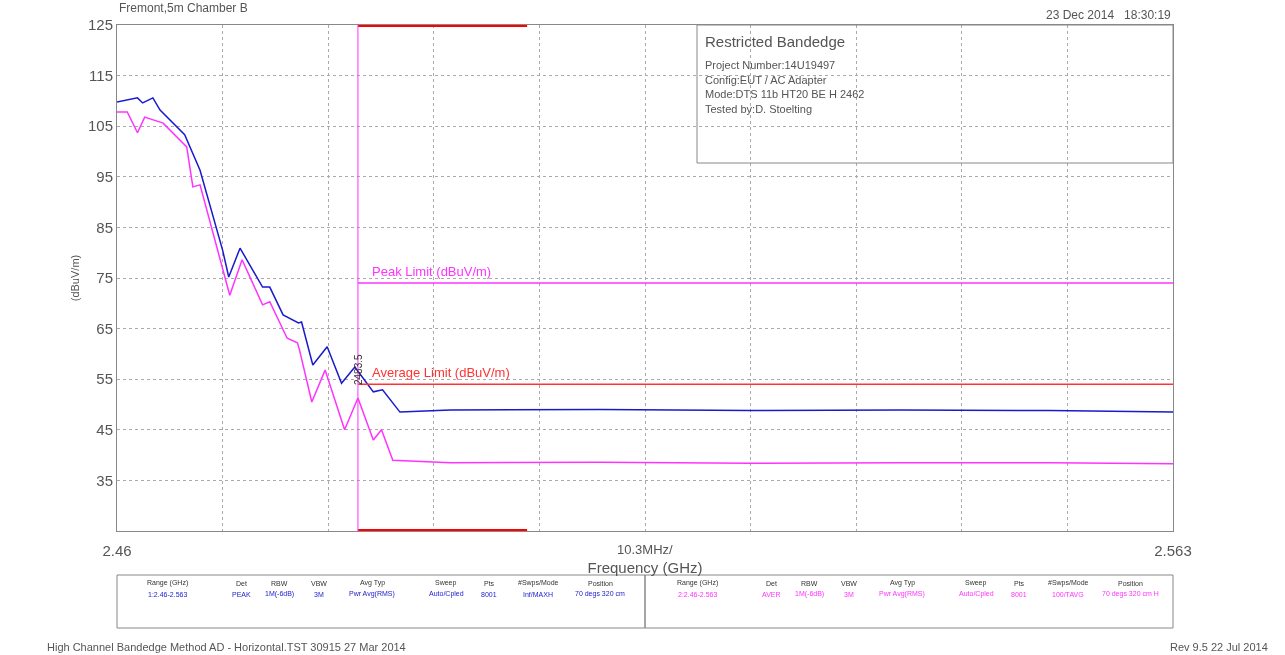  What do you see at coordinates (1109, 15) in the screenshot?
I see `text: 23 Dec 2014 18:30:19` at bounding box center [1109, 15].